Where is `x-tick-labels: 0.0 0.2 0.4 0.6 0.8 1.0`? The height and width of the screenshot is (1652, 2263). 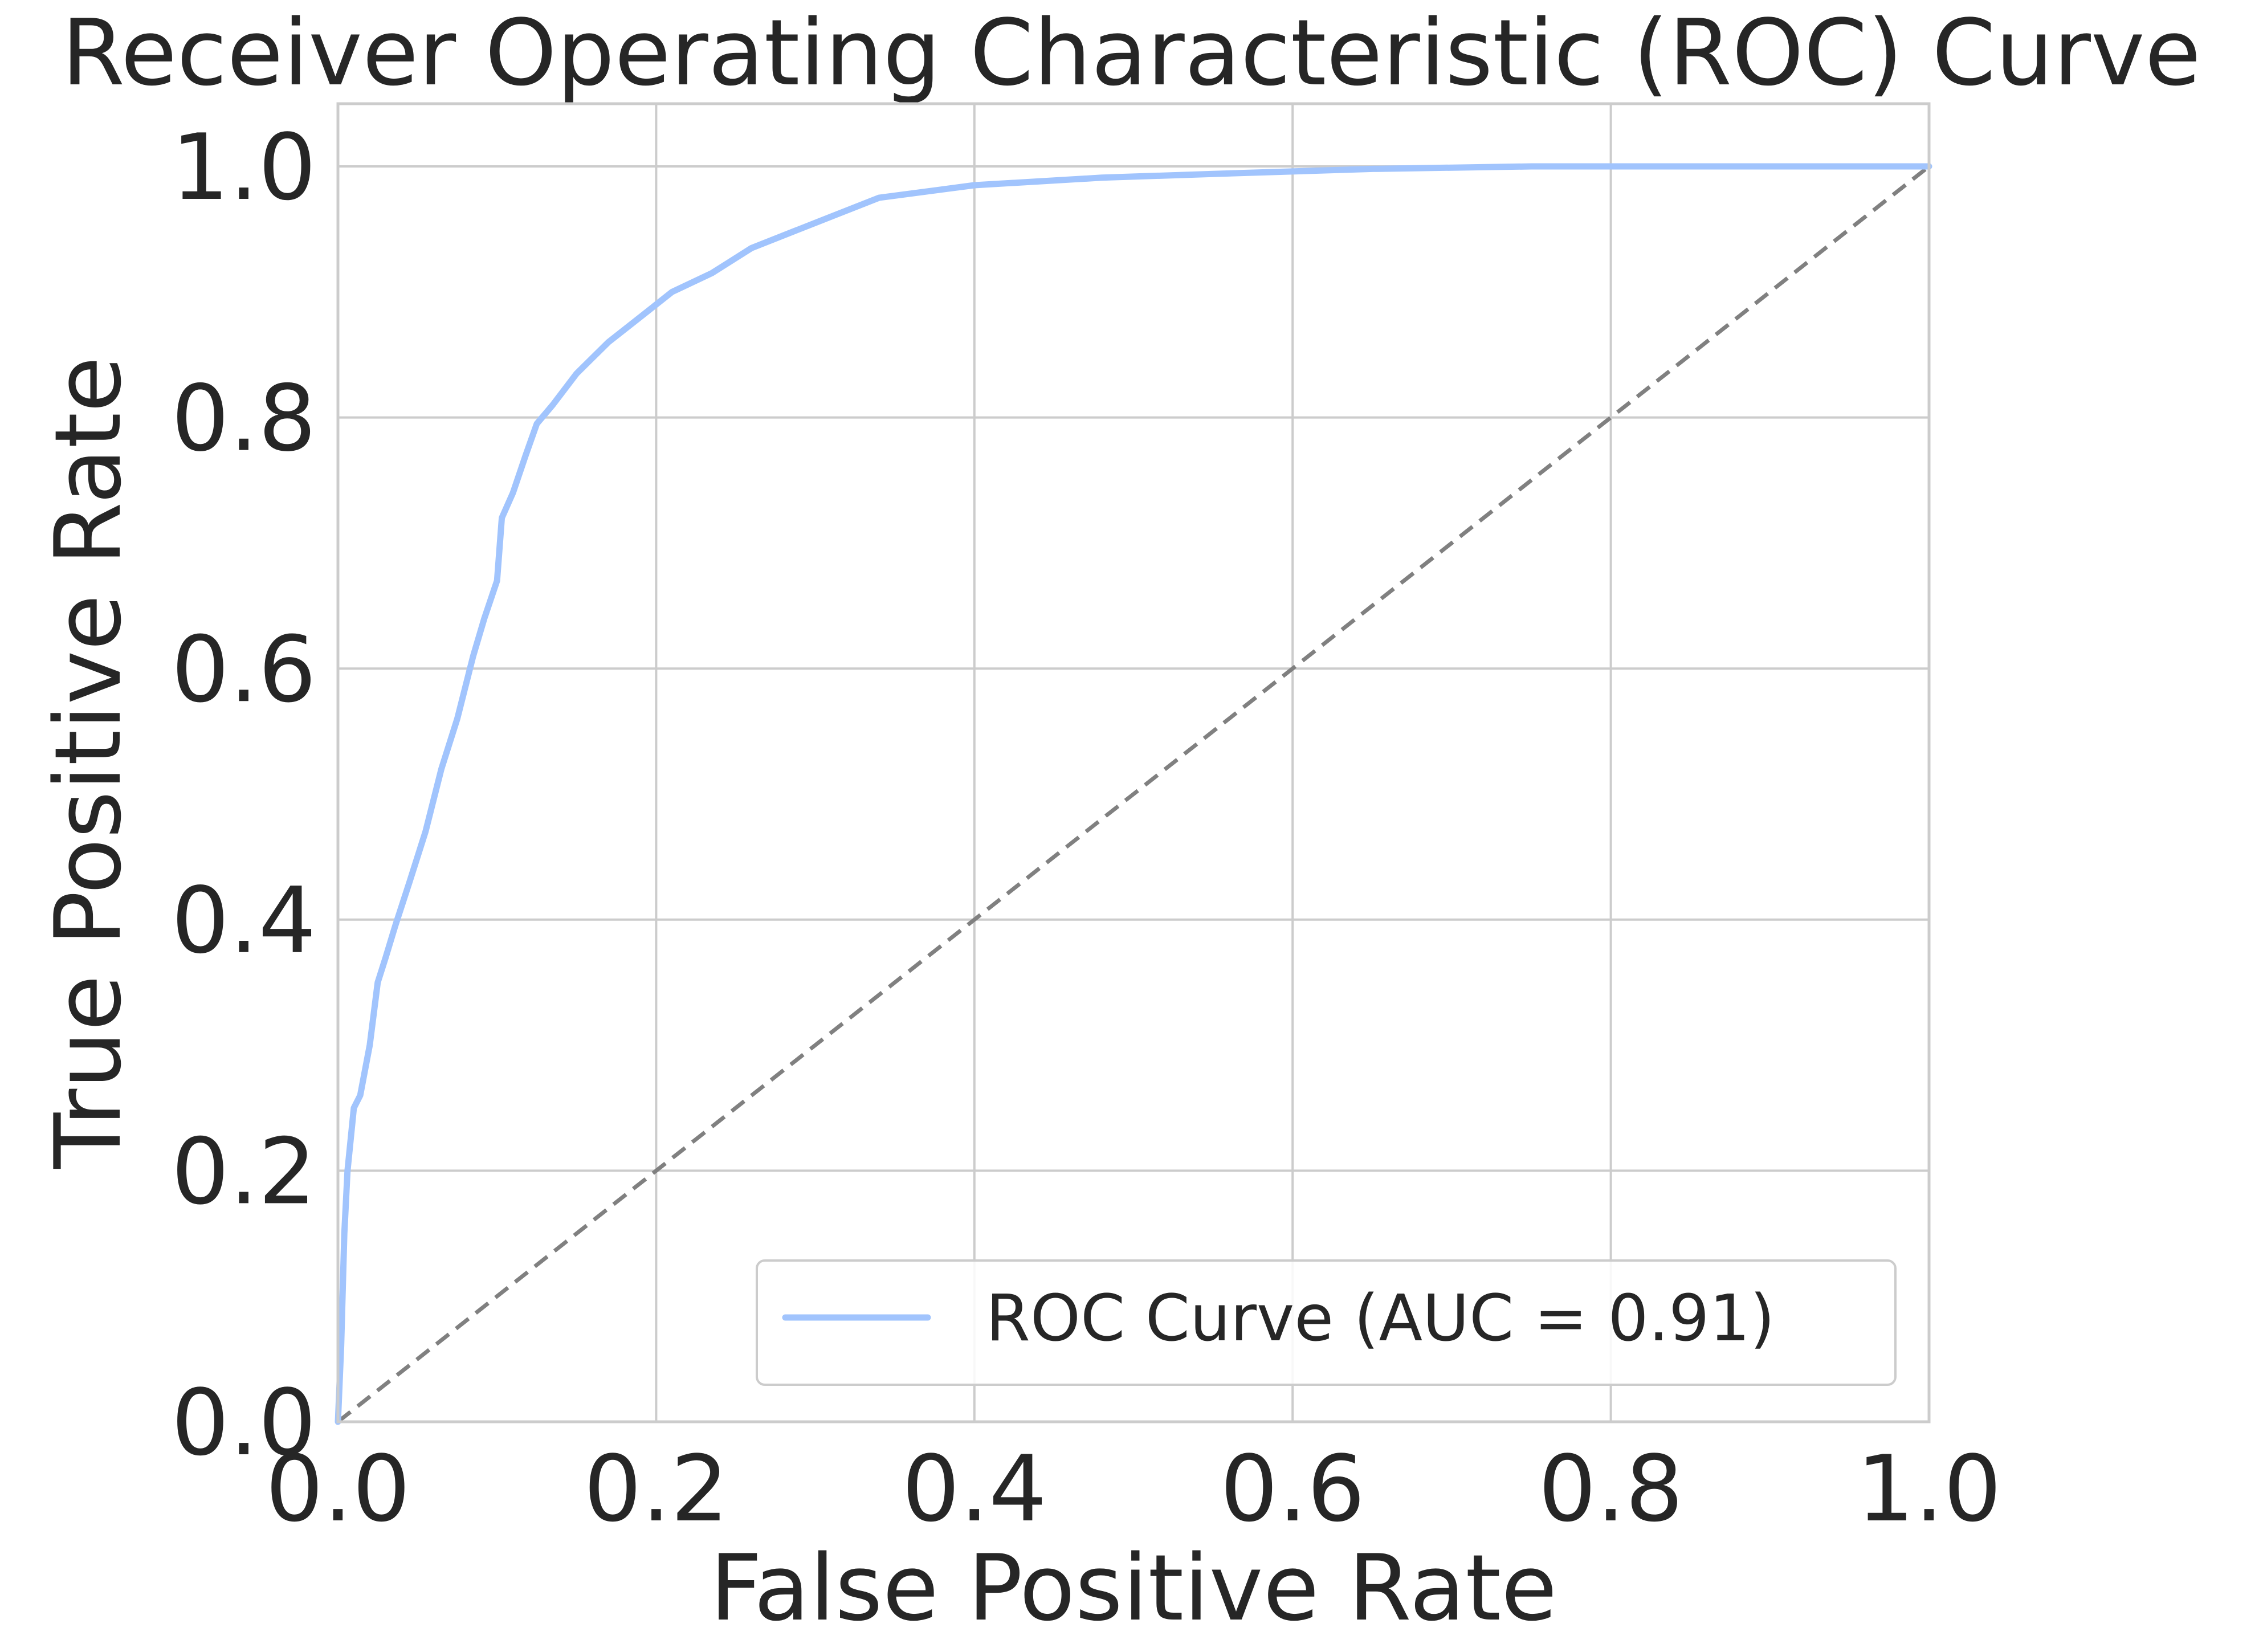
x-tick-labels: 0.0 0.2 0.4 0.6 0.8 1.0 is located at coordinates (1133, 1488).